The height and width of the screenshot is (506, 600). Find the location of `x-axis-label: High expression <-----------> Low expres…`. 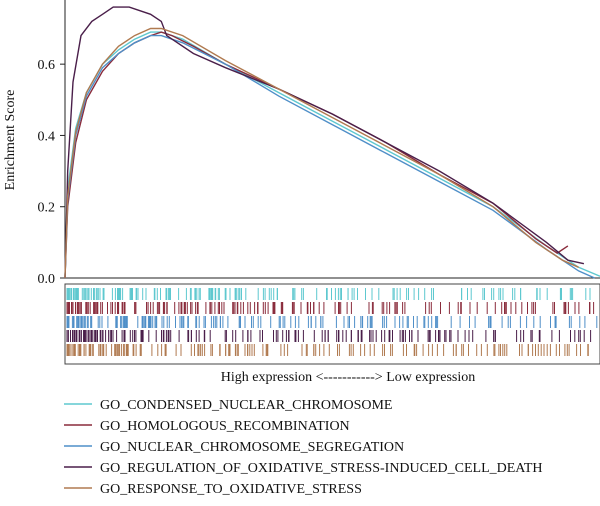

x-axis-label: High expression <-----------> Low expres… is located at coordinates (348, 377).